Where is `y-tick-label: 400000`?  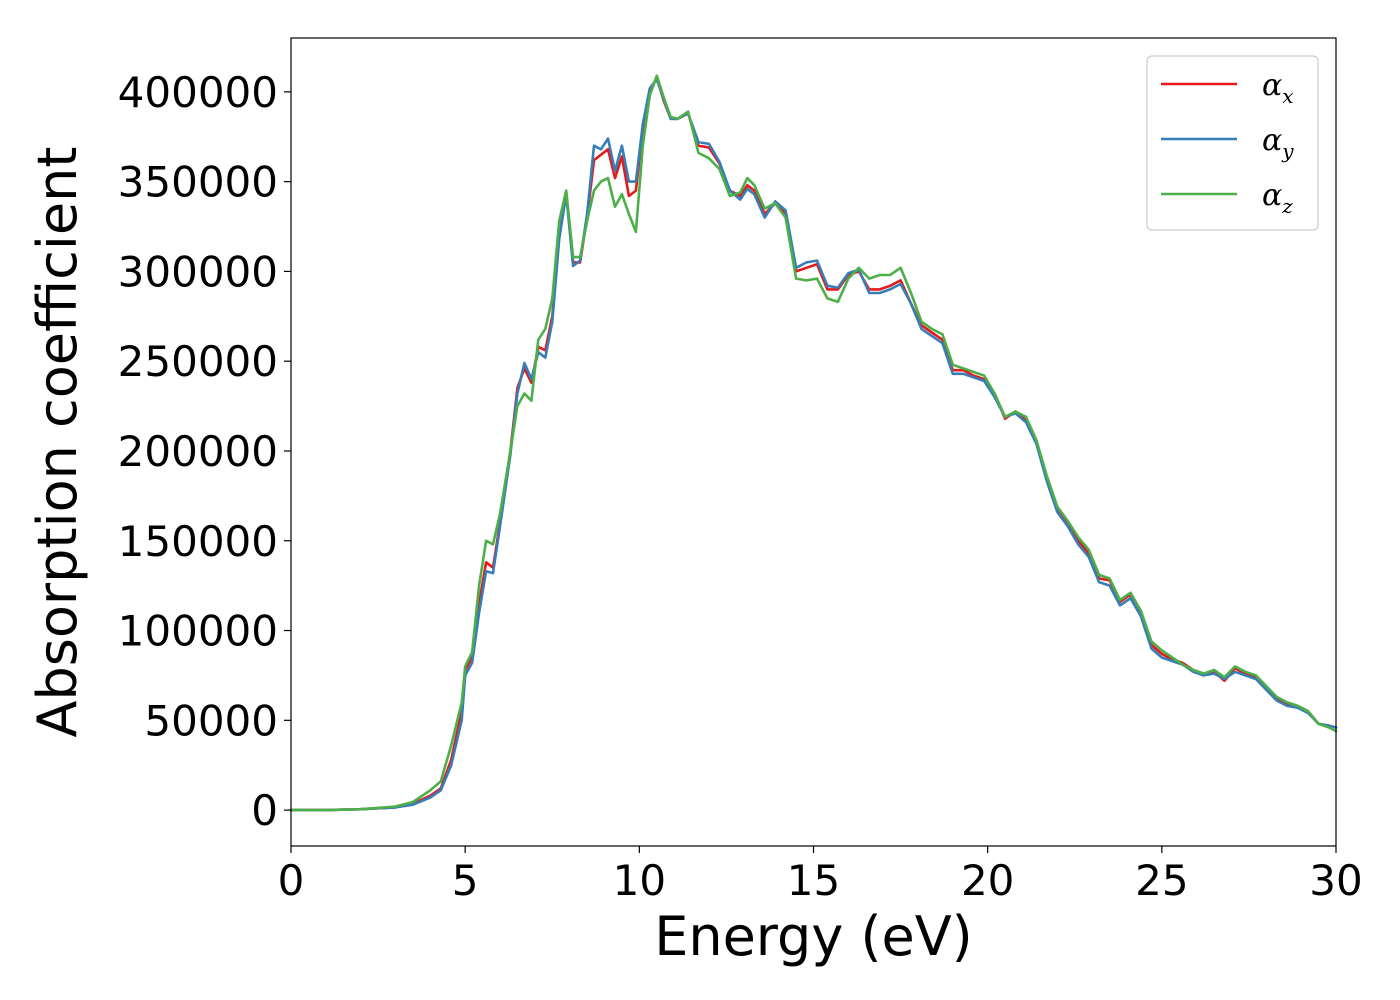 y-tick-label: 400000 is located at coordinates (198, 92).